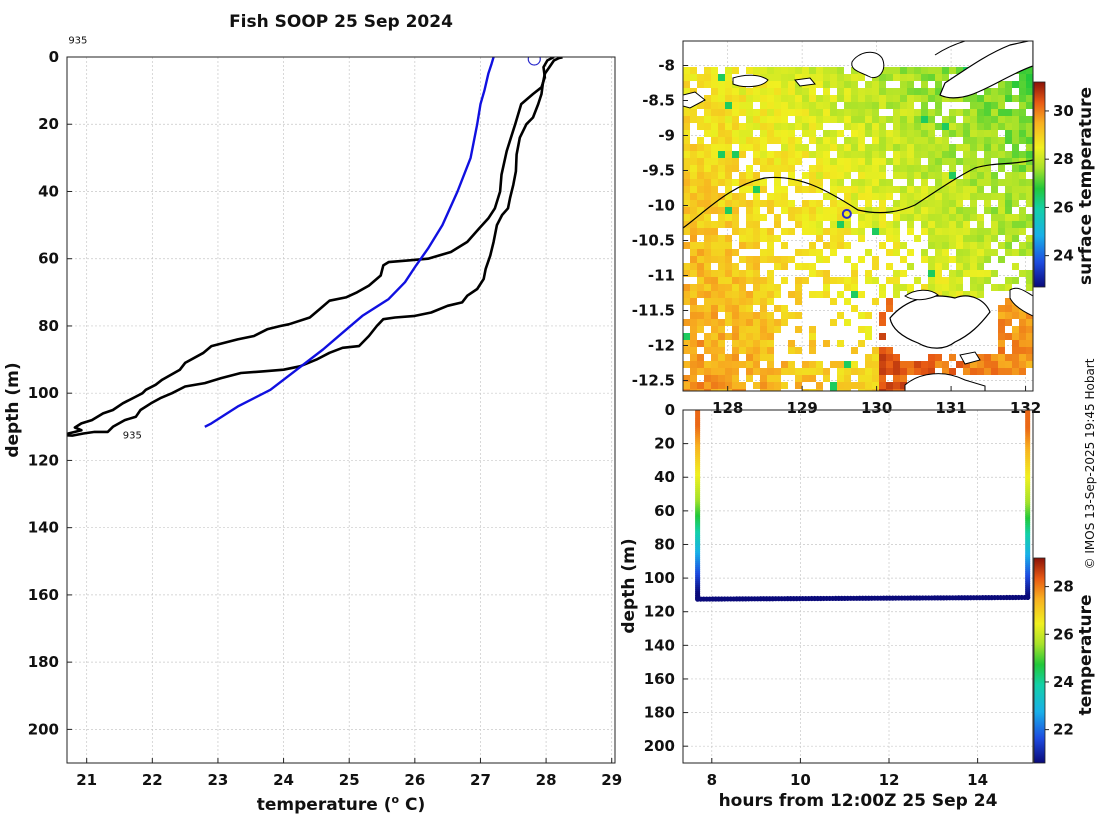  What do you see at coordinates (858, 216) in the screenshot?
I see `map-coastlines` at bounding box center [858, 216].